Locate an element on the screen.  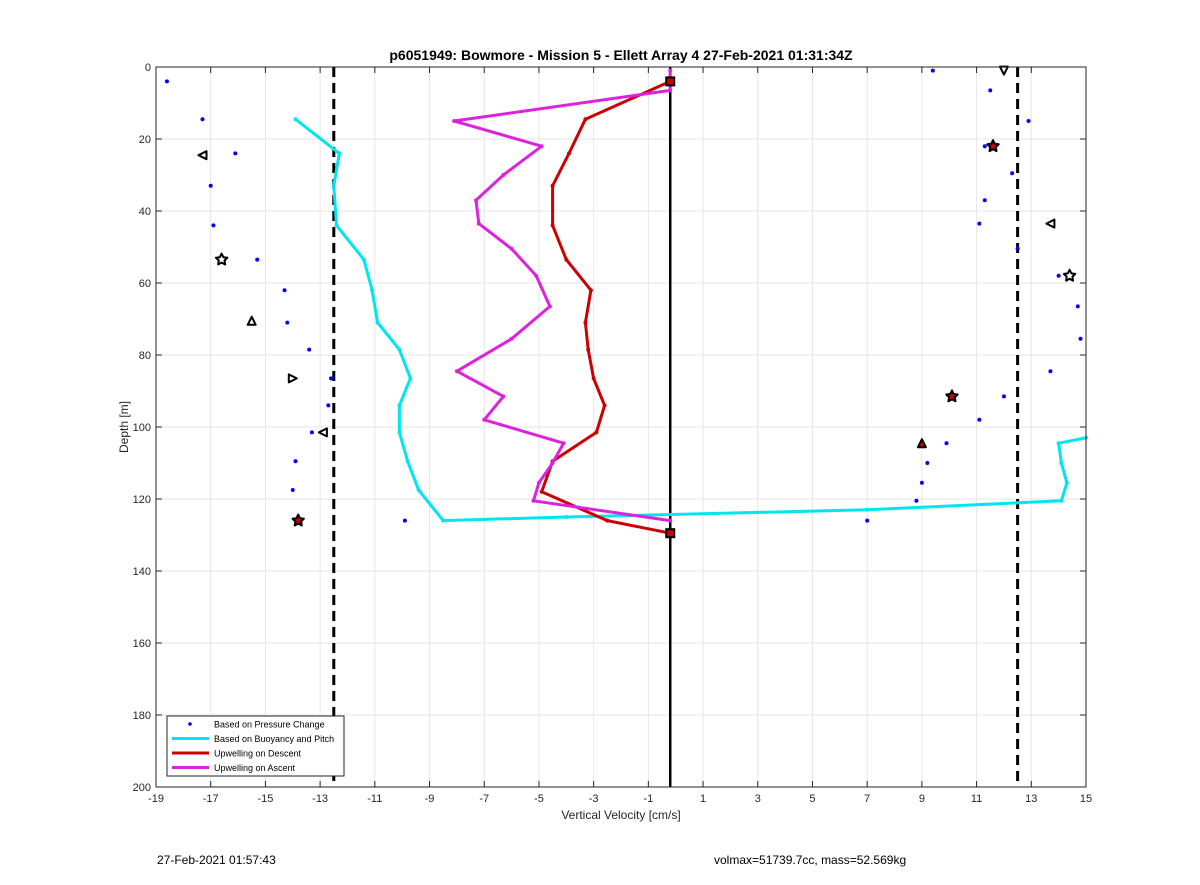
y-tick-label: 160 is located at coordinates (142, 644).